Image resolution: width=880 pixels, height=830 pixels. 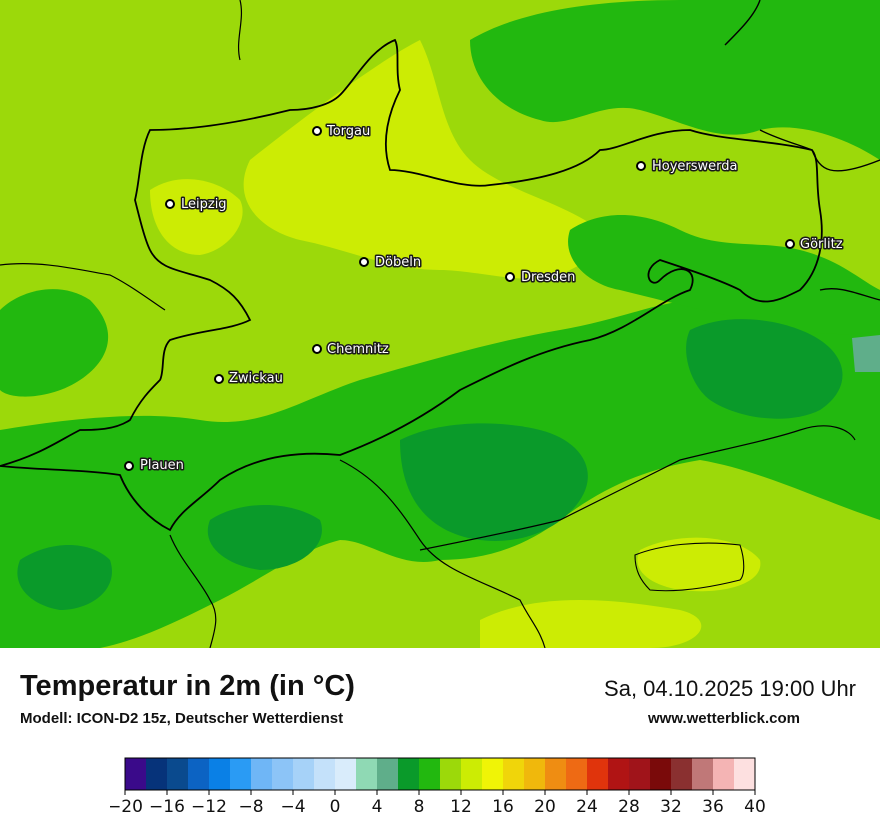 What do you see at coordinates (802, 150) in the screenshot?
I see `country-border-poland` at bounding box center [802, 150].